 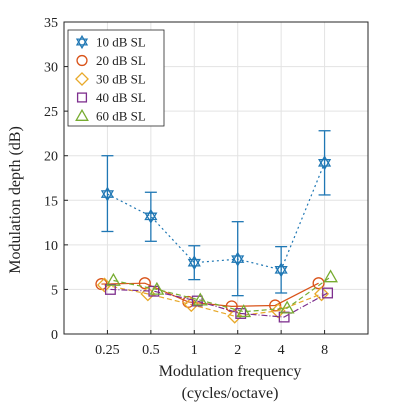 I want to click on x-tick-label: 0.25, so click(x=107, y=350).